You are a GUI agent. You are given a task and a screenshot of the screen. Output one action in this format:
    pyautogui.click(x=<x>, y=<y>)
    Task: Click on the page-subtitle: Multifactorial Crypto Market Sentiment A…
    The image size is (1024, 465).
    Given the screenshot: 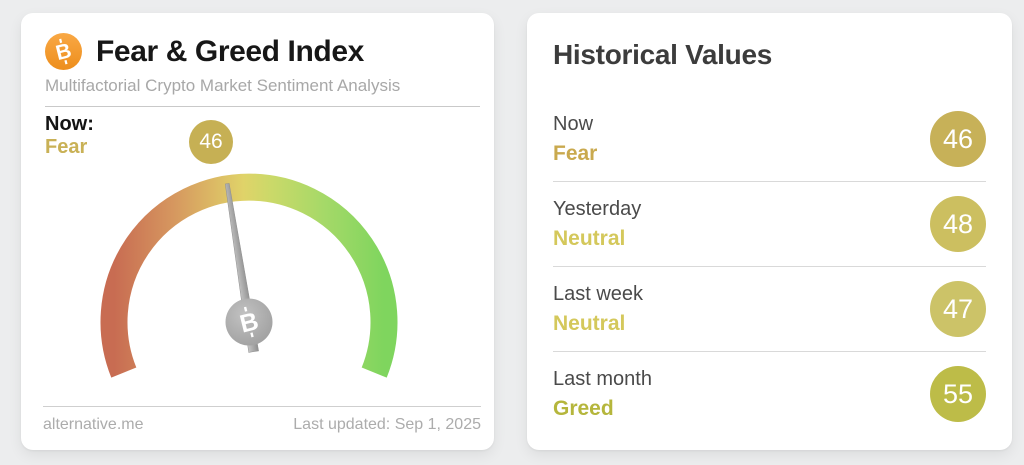 What is the action you would take?
    pyautogui.click(x=223, y=85)
    